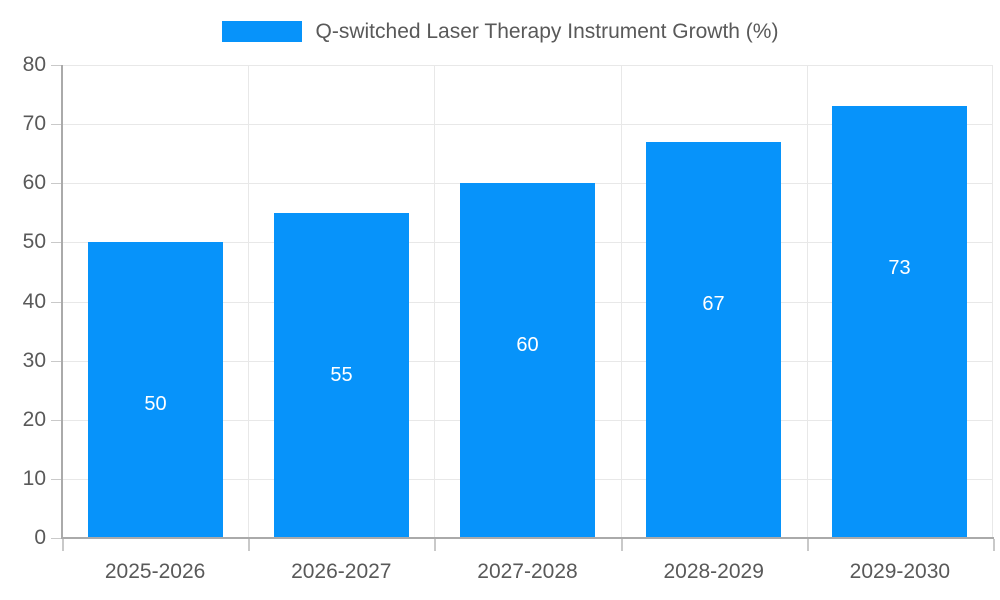 The width and height of the screenshot is (1000, 600). Describe the element at coordinates (899, 268) in the screenshot. I see `bar-value-label: 73` at that location.